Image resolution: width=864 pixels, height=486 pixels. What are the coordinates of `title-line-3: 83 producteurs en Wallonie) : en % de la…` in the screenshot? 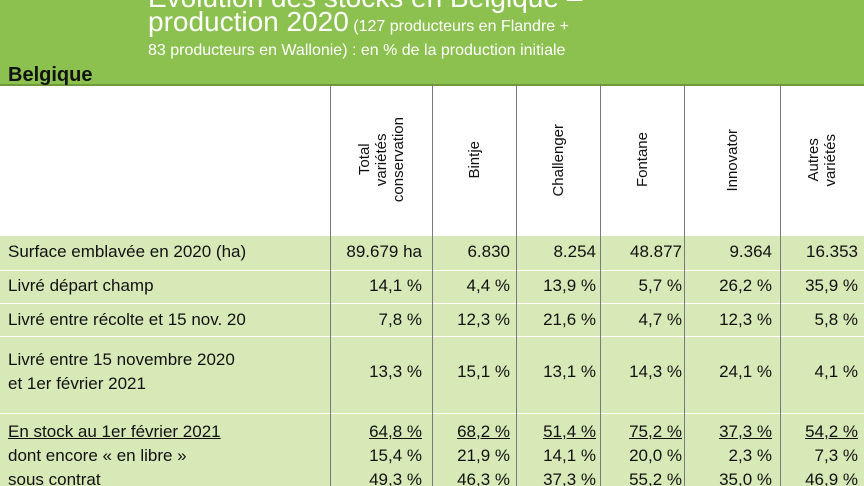 It's located at (357, 50).